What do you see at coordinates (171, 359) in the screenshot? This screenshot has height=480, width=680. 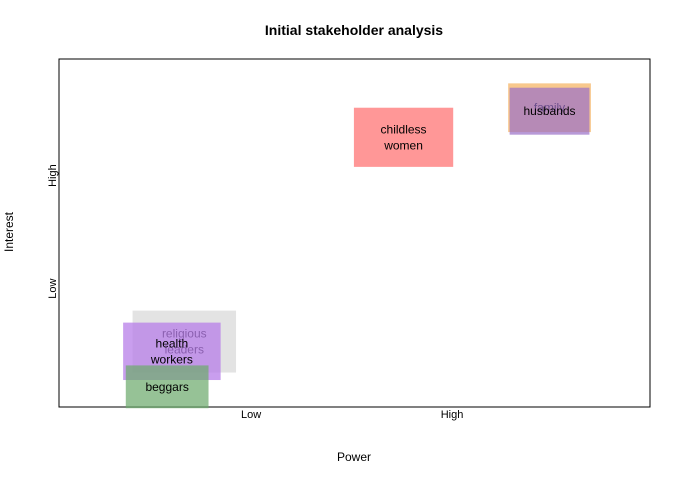 I see `label-health-workers-2: workers` at bounding box center [171, 359].